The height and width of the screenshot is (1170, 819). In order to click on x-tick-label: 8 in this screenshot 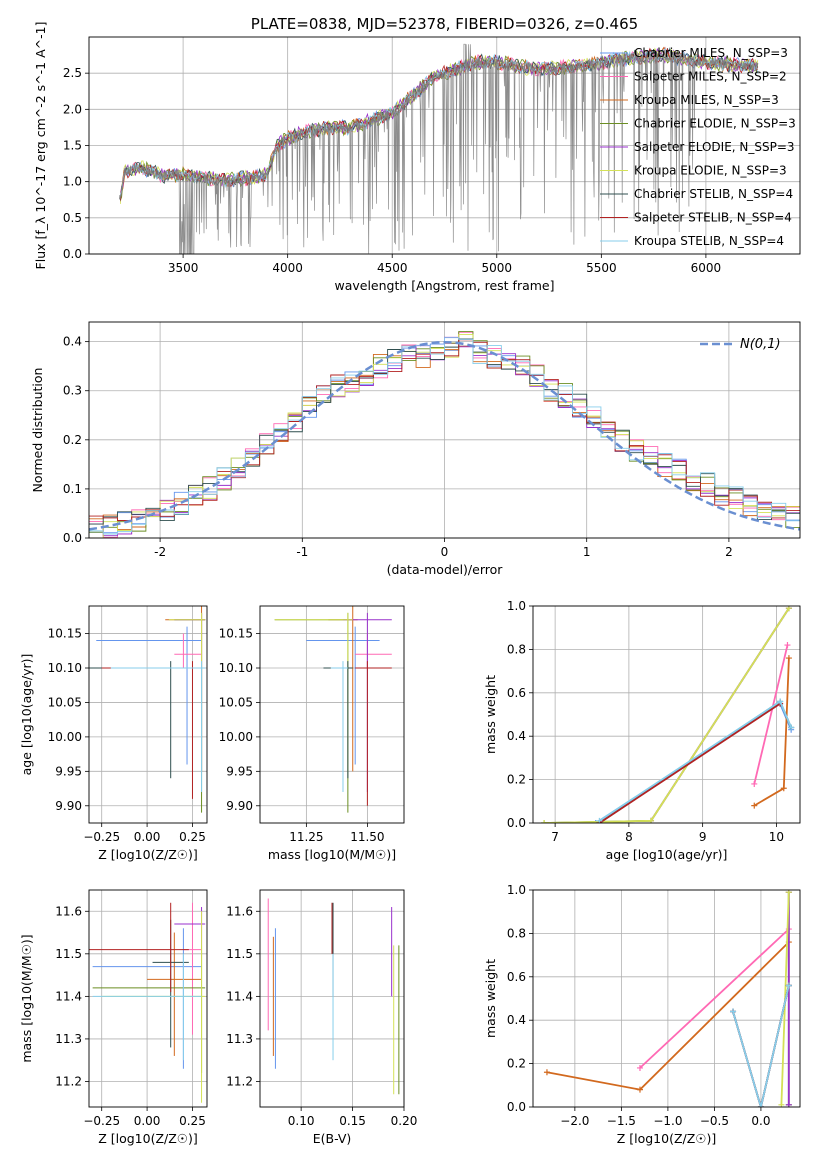, I will do `click(629, 837)`.